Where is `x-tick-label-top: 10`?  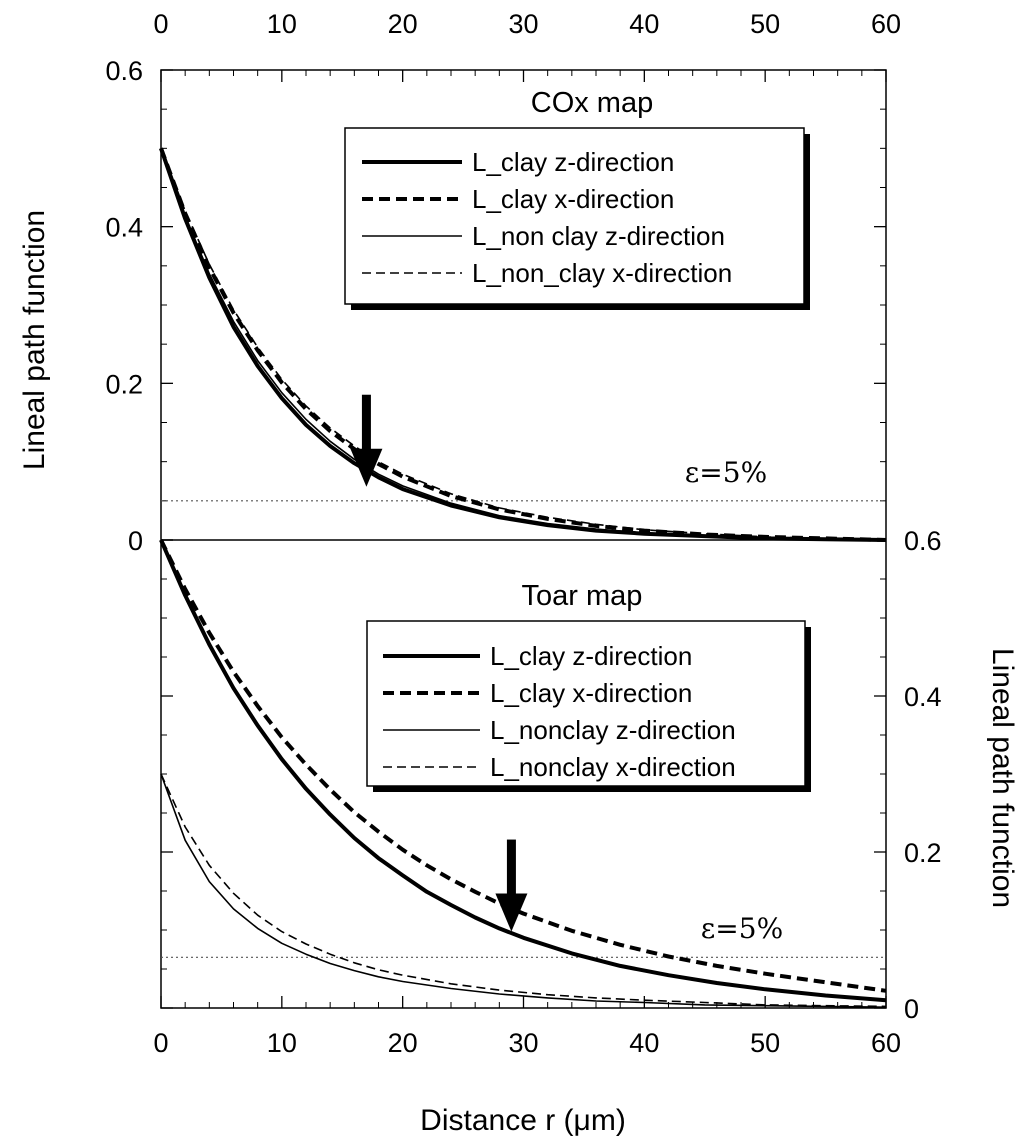
x-tick-label-top: 10 is located at coordinates (282, 24).